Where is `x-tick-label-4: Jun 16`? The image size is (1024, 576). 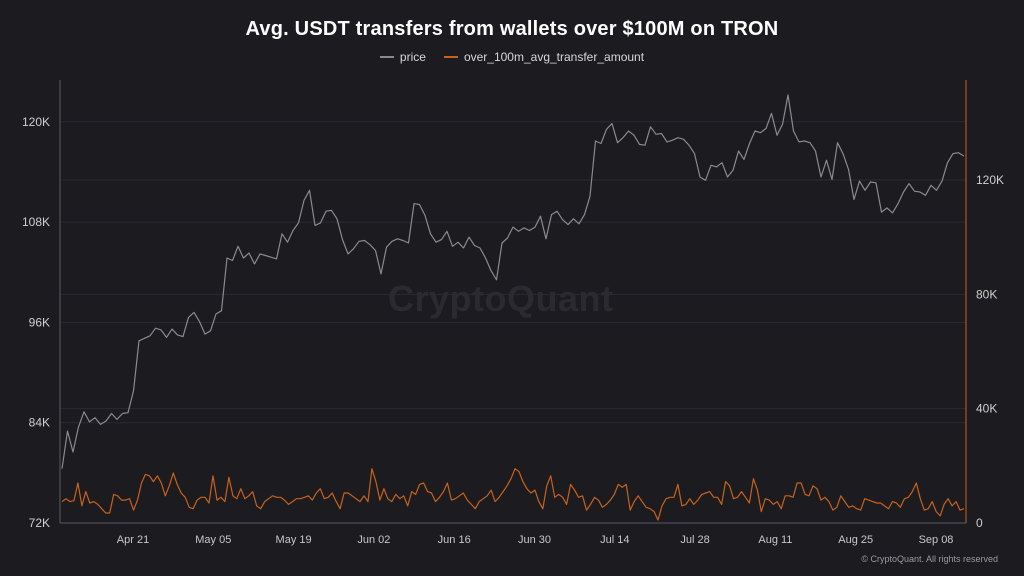
x-tick-label-4: Jun 16 is located at coordinates (454, 540).